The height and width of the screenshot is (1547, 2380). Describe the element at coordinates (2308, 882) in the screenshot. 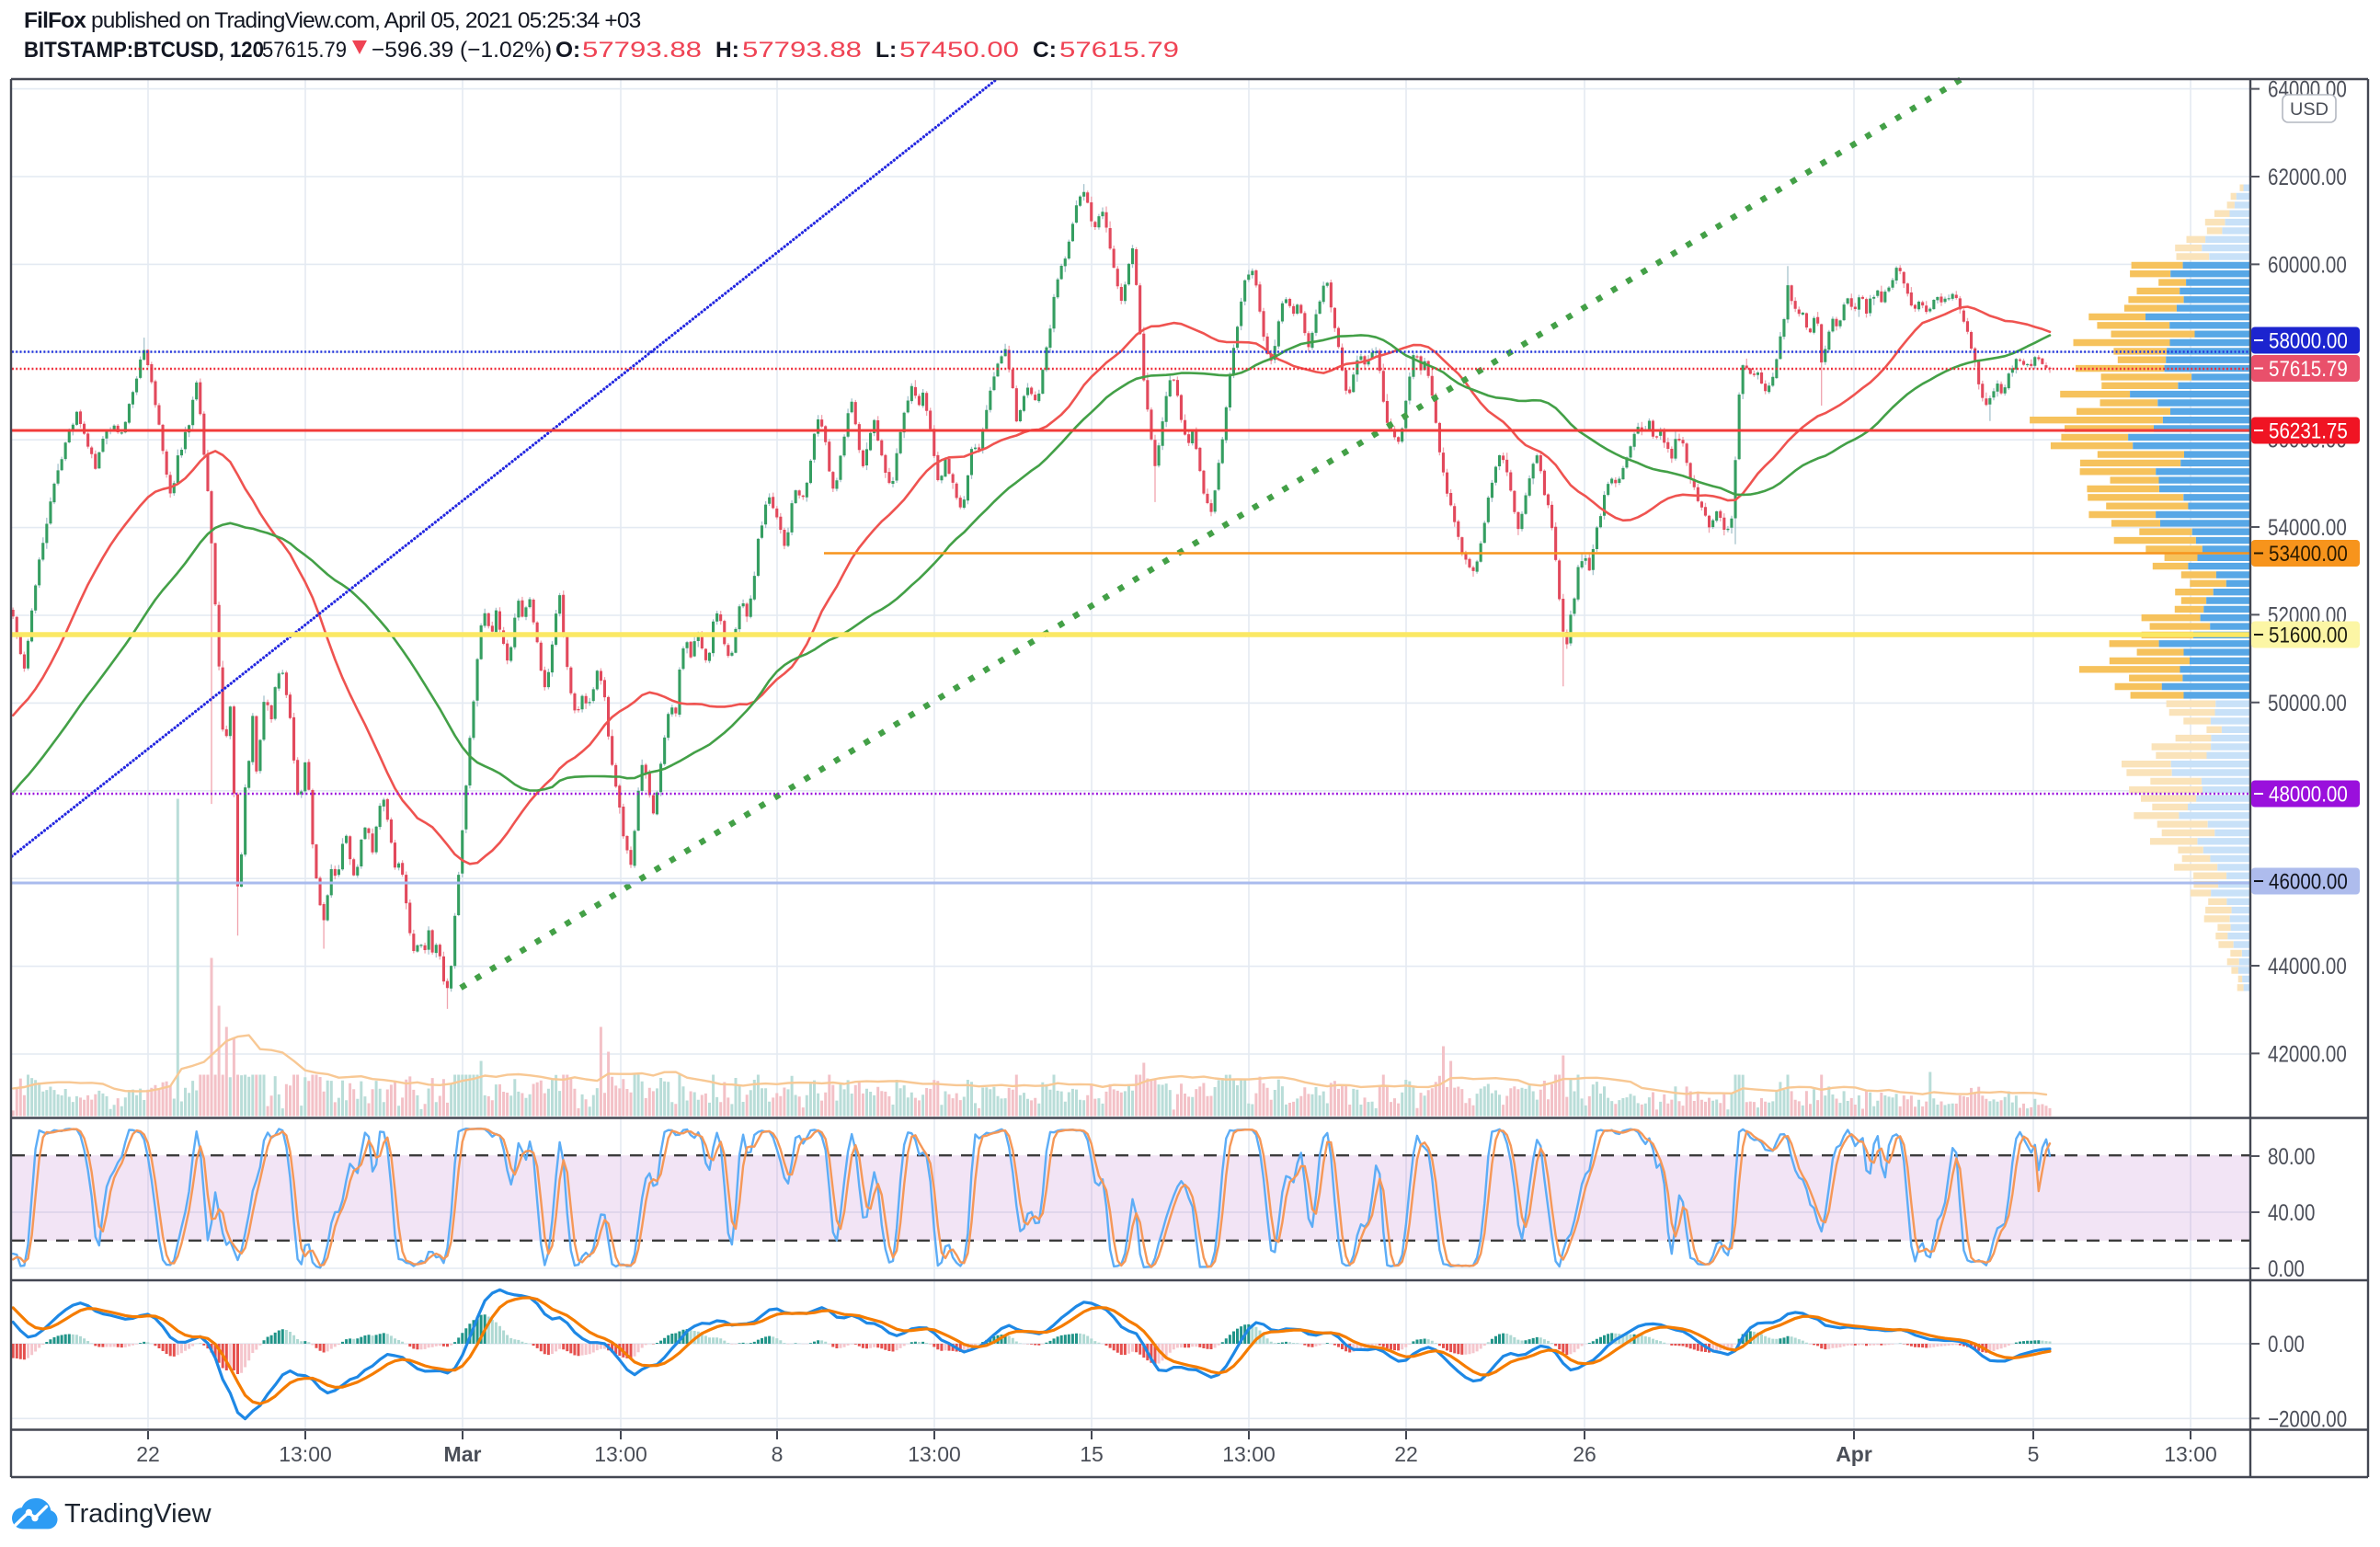

I see `svg-text: 46000.00` at that location.